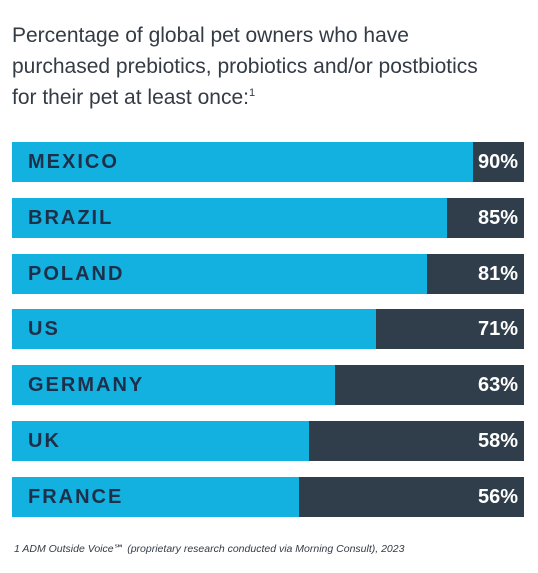 The height and width of the screenshot is (573, 538). What do you see at coordinates (73, 162) in the screenshot?
I see `category-label: MEXICO` at bounding box center [73, 162].